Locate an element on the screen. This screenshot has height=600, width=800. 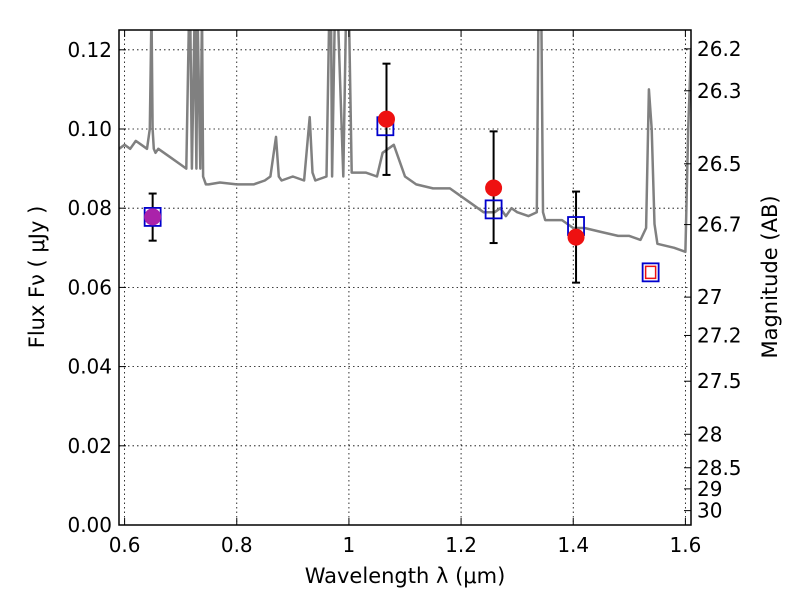
y2-tick-label: 27.5 is located at coordinates (719, 381).